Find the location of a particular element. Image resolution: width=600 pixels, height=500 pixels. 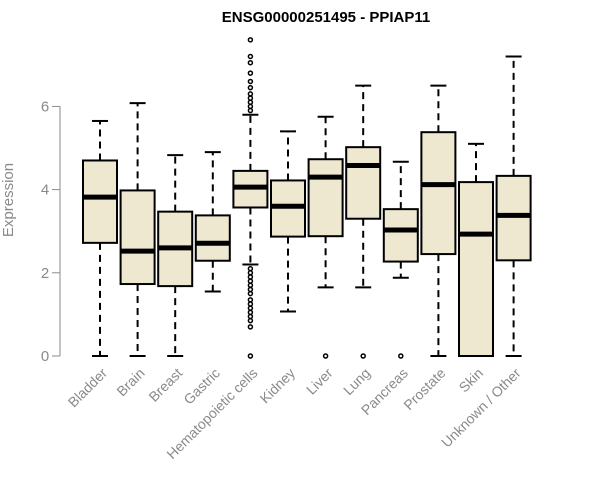

category-label: Bladder is located at coordinates (88, 388).